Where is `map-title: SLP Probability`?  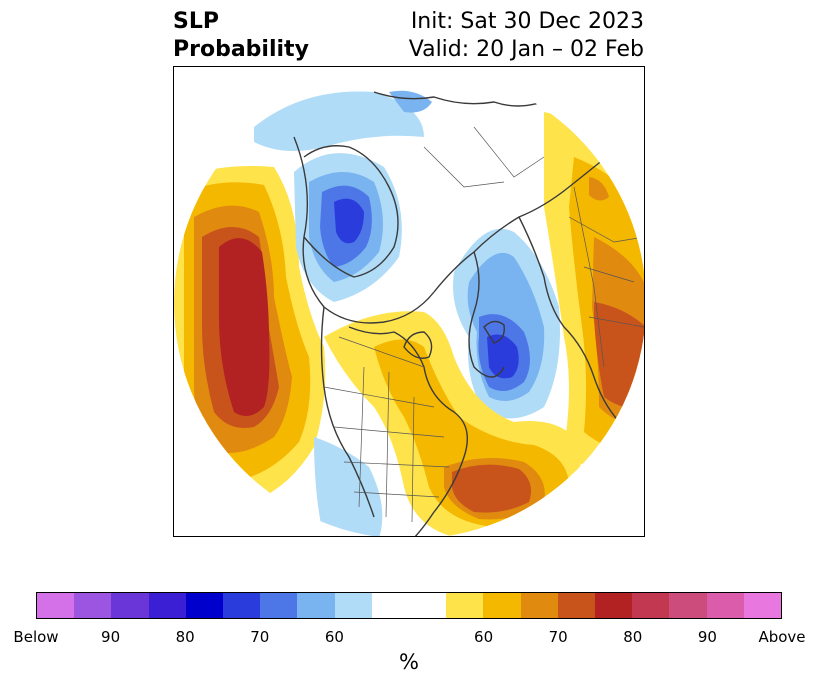 map-title: SLP Probability is located at coordinates (241, 36).